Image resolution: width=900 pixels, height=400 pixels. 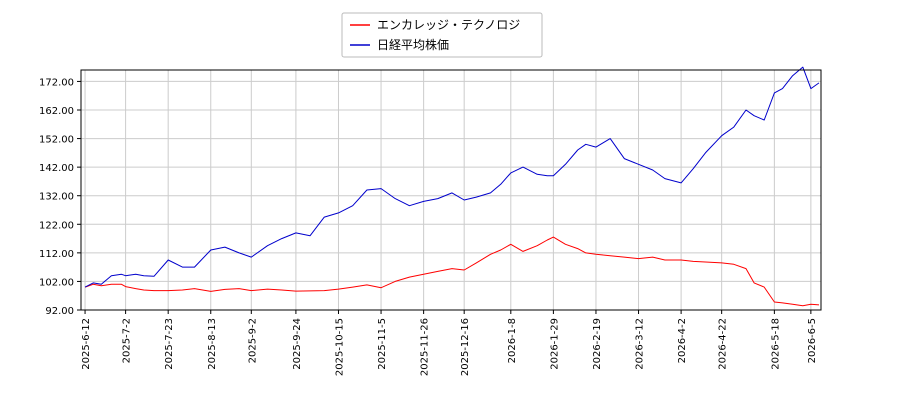 What do you see at coordinates (339, 347) in the screenshot?
I see `x-tick-label: 2025-10-15` at bounding box center [339, 347].